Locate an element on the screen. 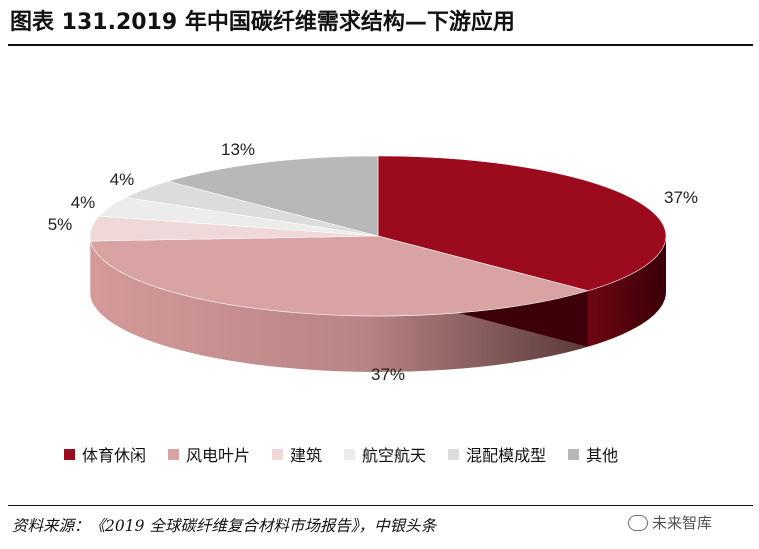  legend-label: 建筑 is located at coordinates (306, 455).